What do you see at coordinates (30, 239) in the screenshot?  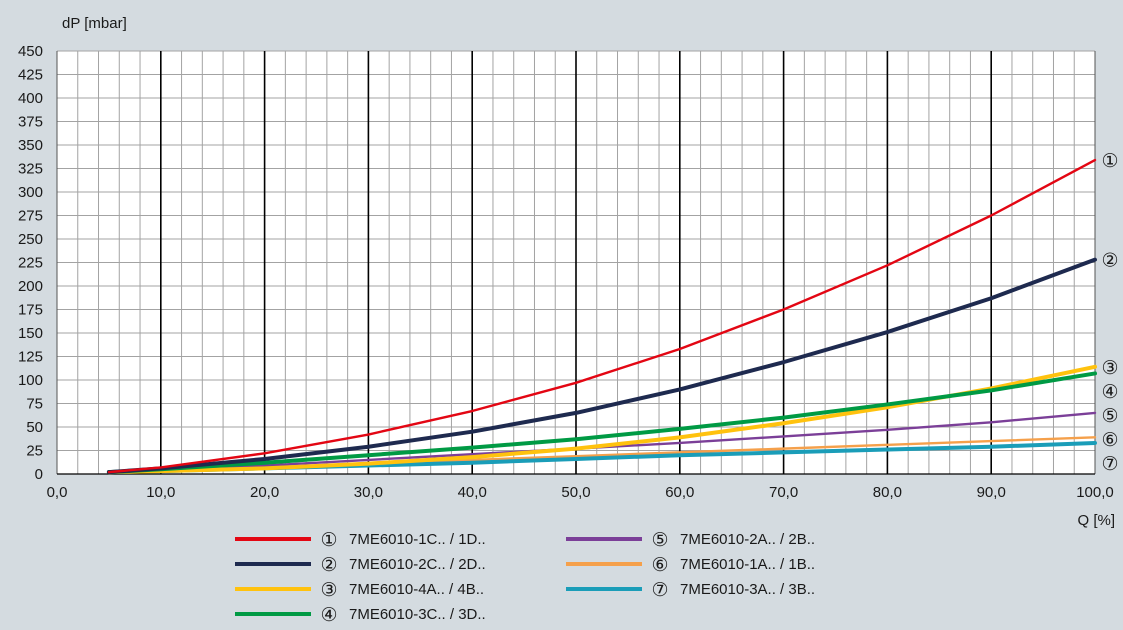 I see `y-tick-label: 250` at bounding box center [30, 239].